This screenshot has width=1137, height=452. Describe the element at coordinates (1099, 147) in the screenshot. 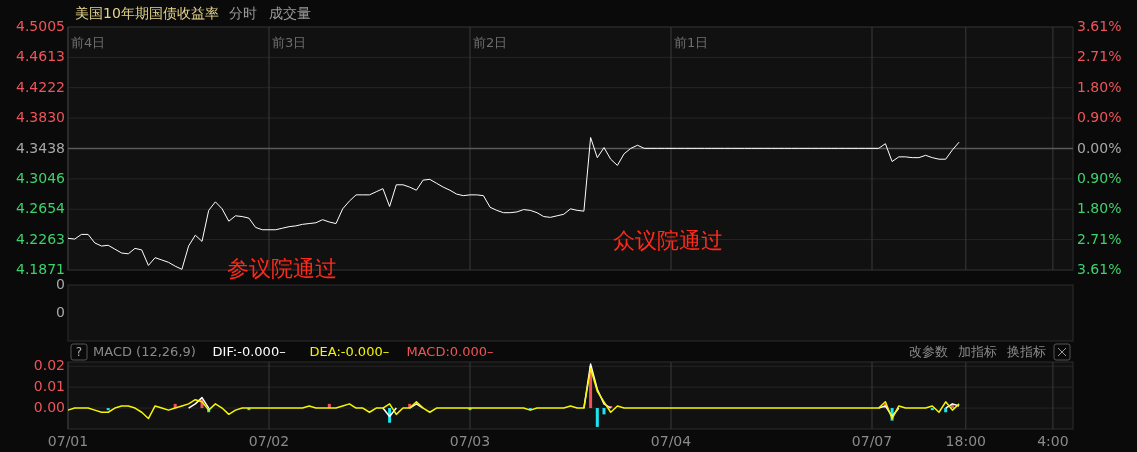

I see `y2-tick-label: 0.00%` at that location.